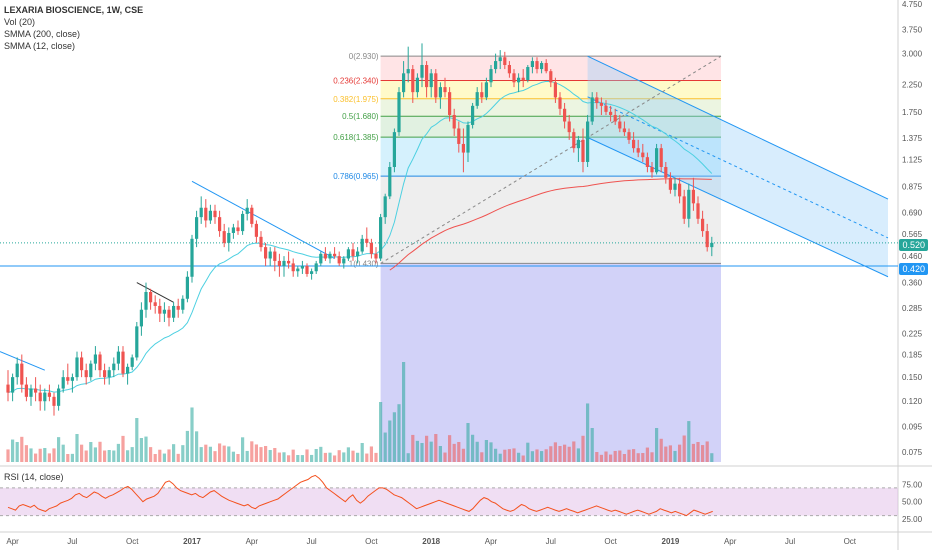 The width and height of the screenshot is (932, 555). I want to click on time-axis-label: 2017, so click(192, 541).